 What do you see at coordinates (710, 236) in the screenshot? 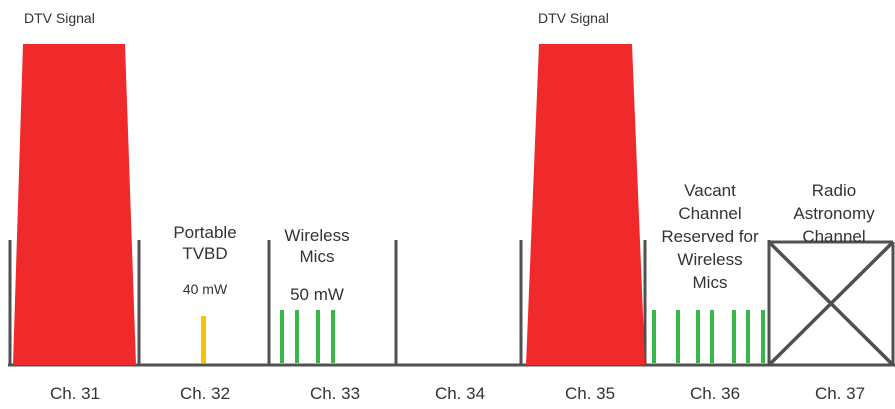
I see `vacant-channel-line3: Reserved for` at bounding box center [710, 236].